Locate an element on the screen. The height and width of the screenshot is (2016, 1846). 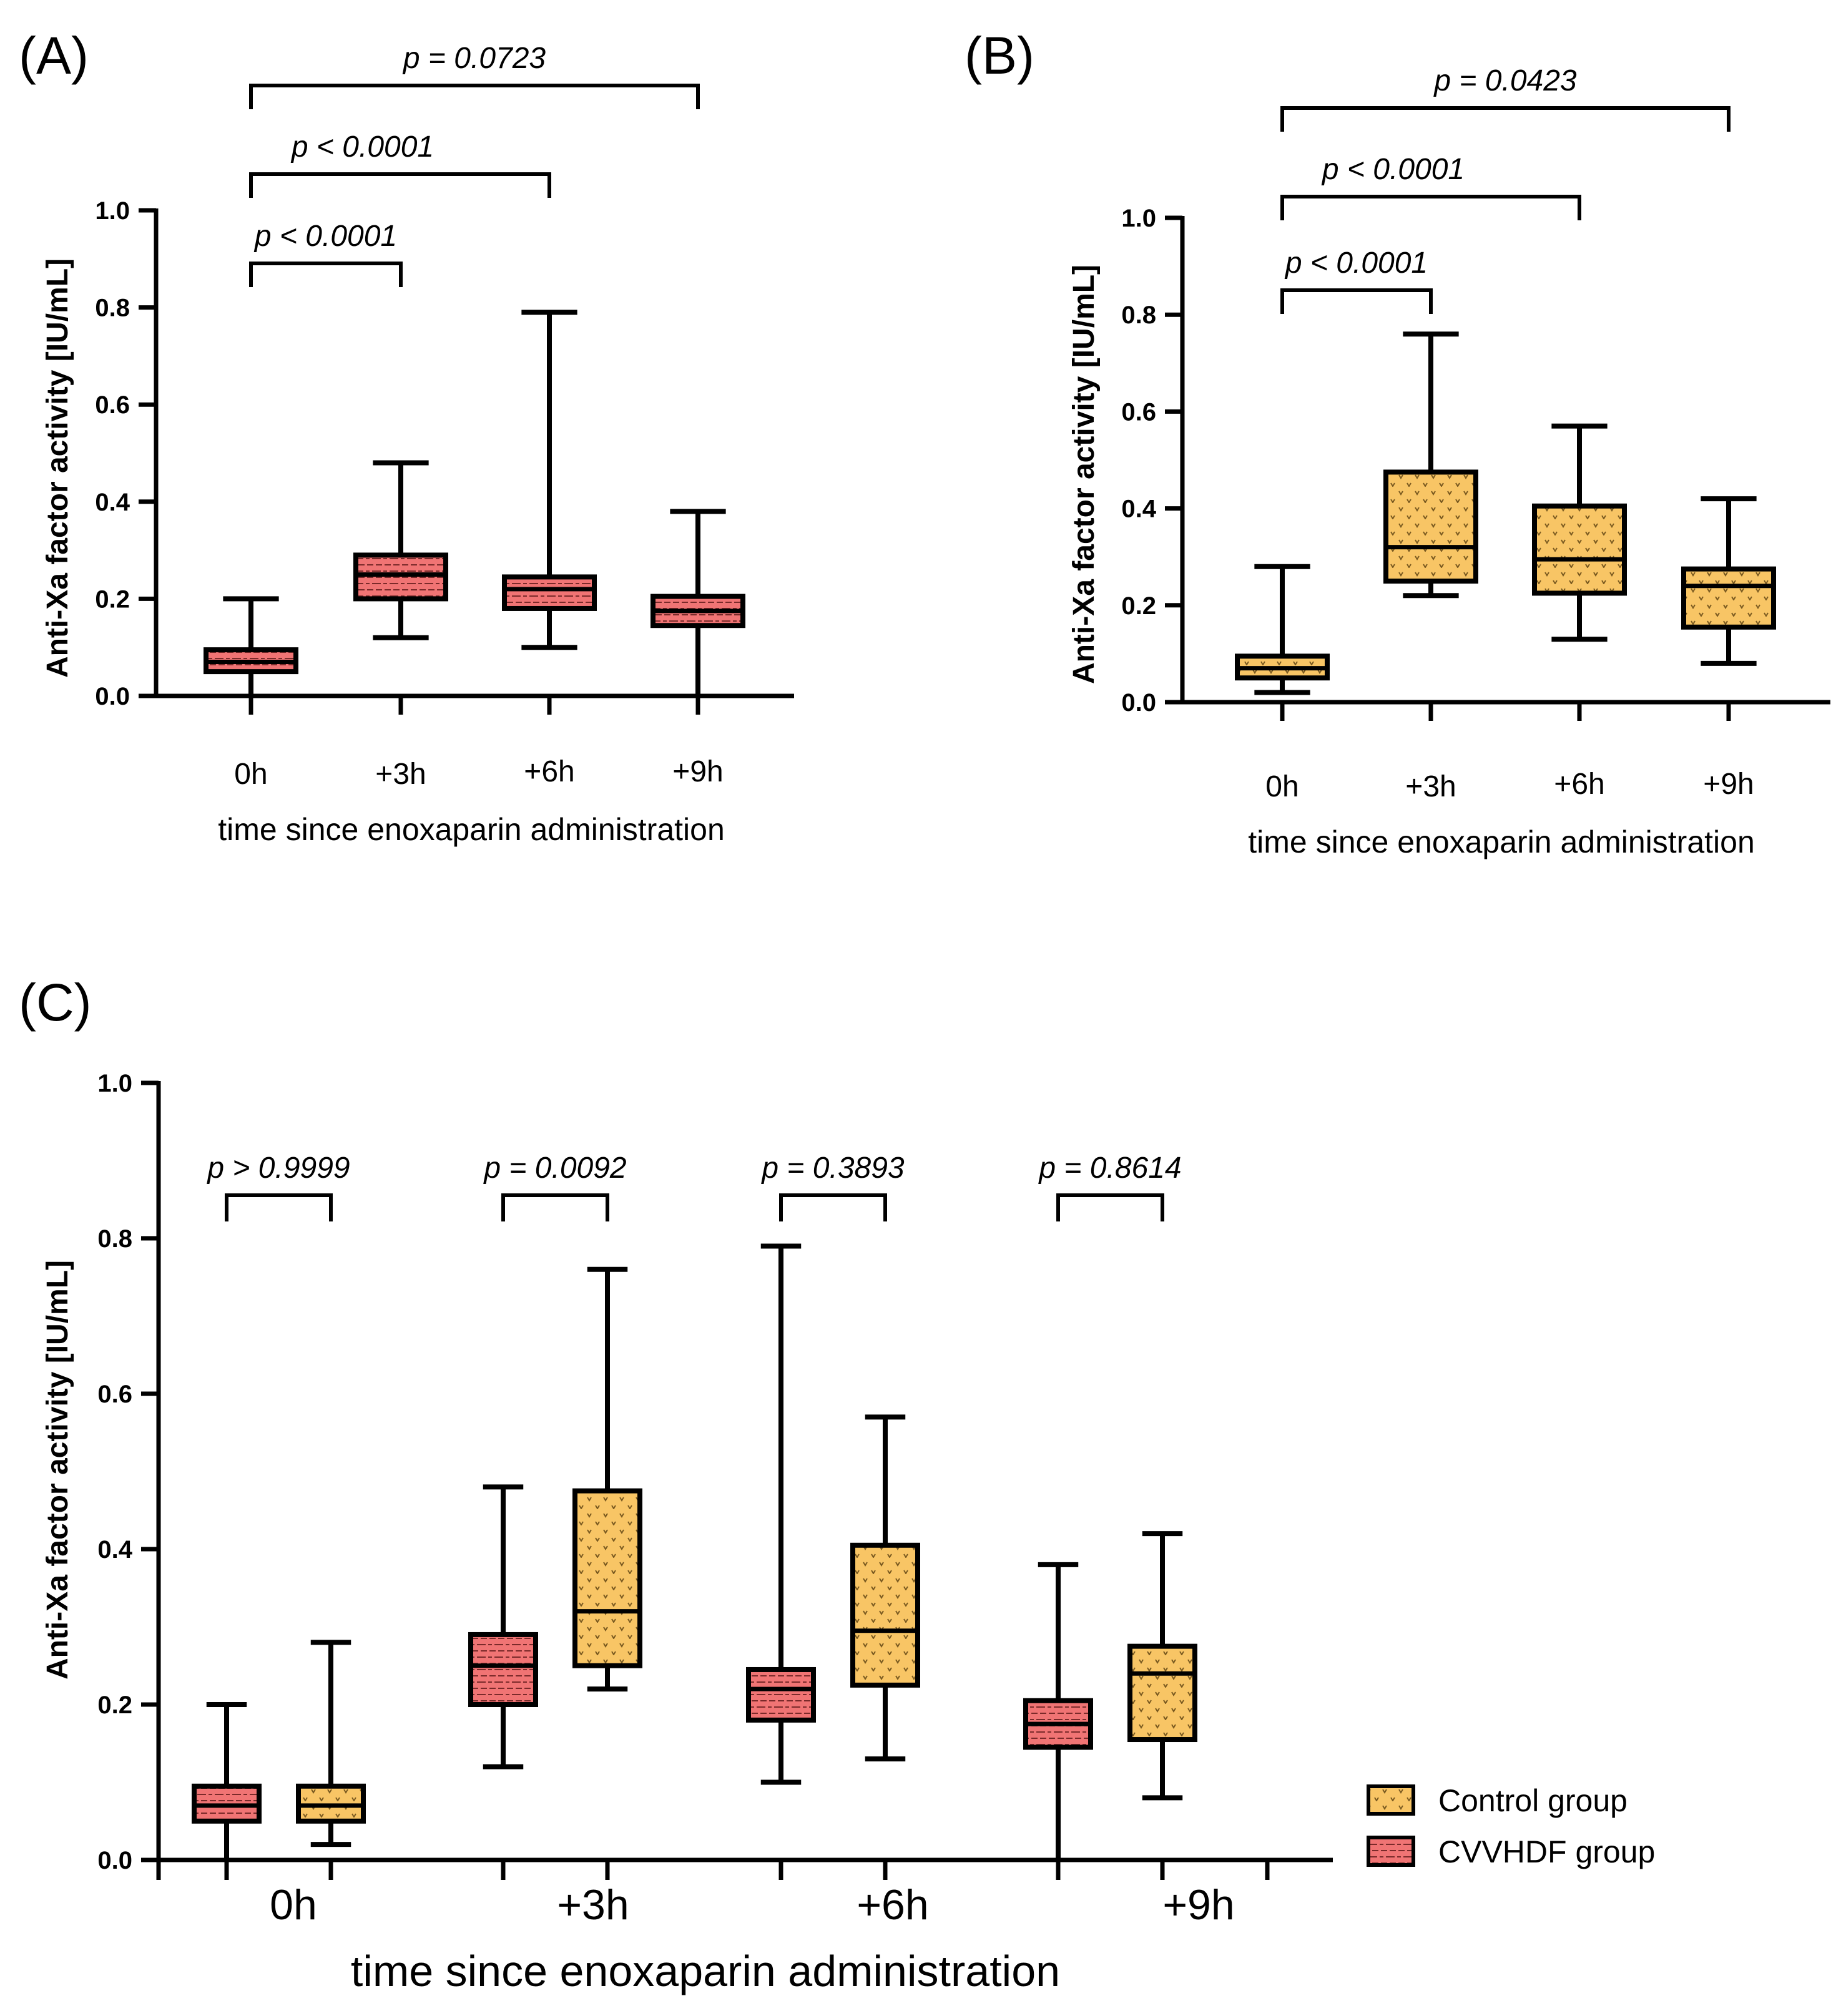
panel-a-cmp-1-p-value: p < 0.0001 is located at coordinates (362, 147).